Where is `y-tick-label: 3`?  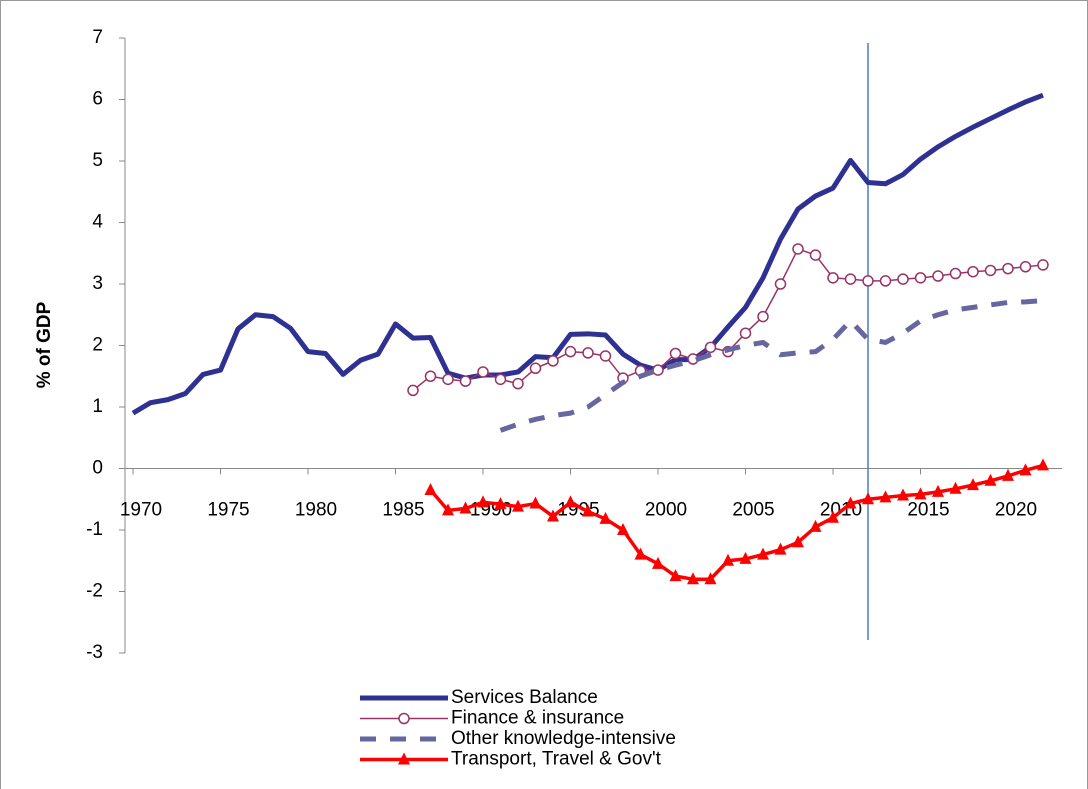 y-tick-label: 3 is located at coordinates (97, 283).